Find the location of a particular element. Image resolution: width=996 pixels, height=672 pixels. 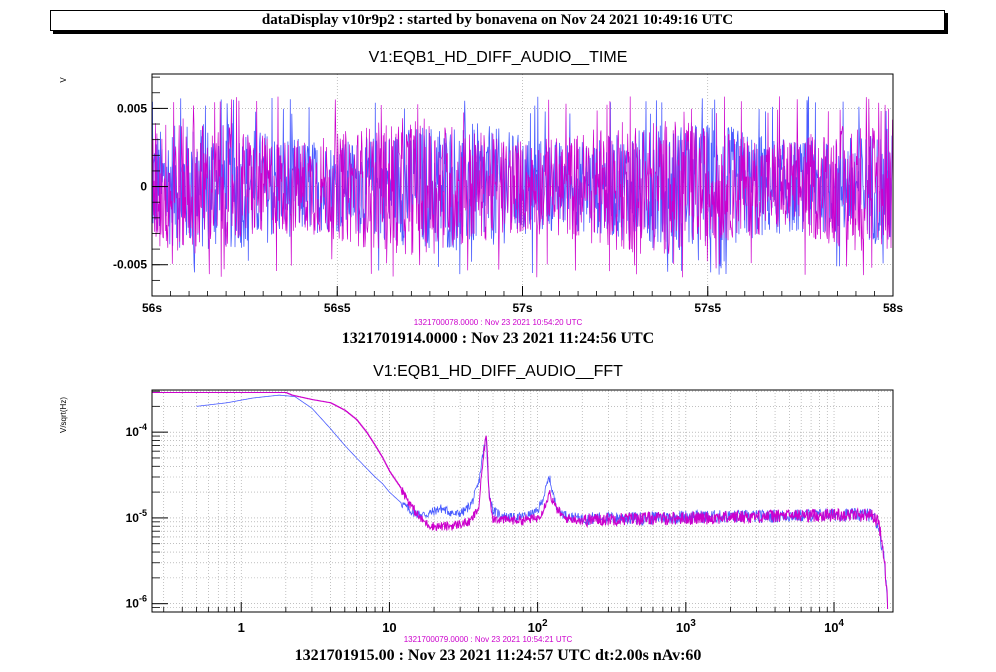

time-ylabel: V is located at coordinates (63, 80).